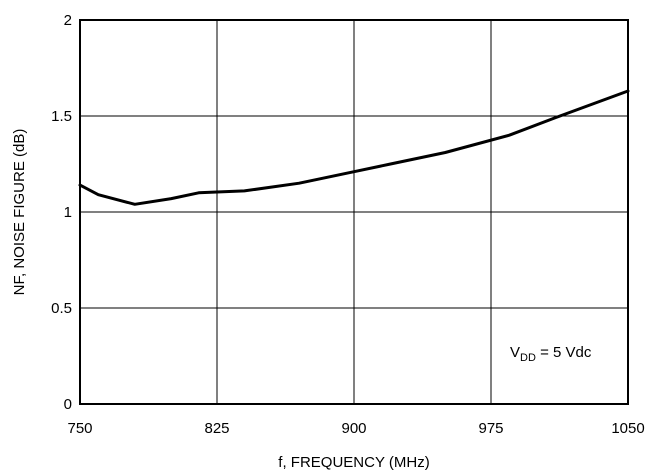 Image resolution: width=649 pixels, height=473 pixels. Describe the element at coordinates (68, 20) in the screenshot. I see `y-tick-label-4: 2` at that location.